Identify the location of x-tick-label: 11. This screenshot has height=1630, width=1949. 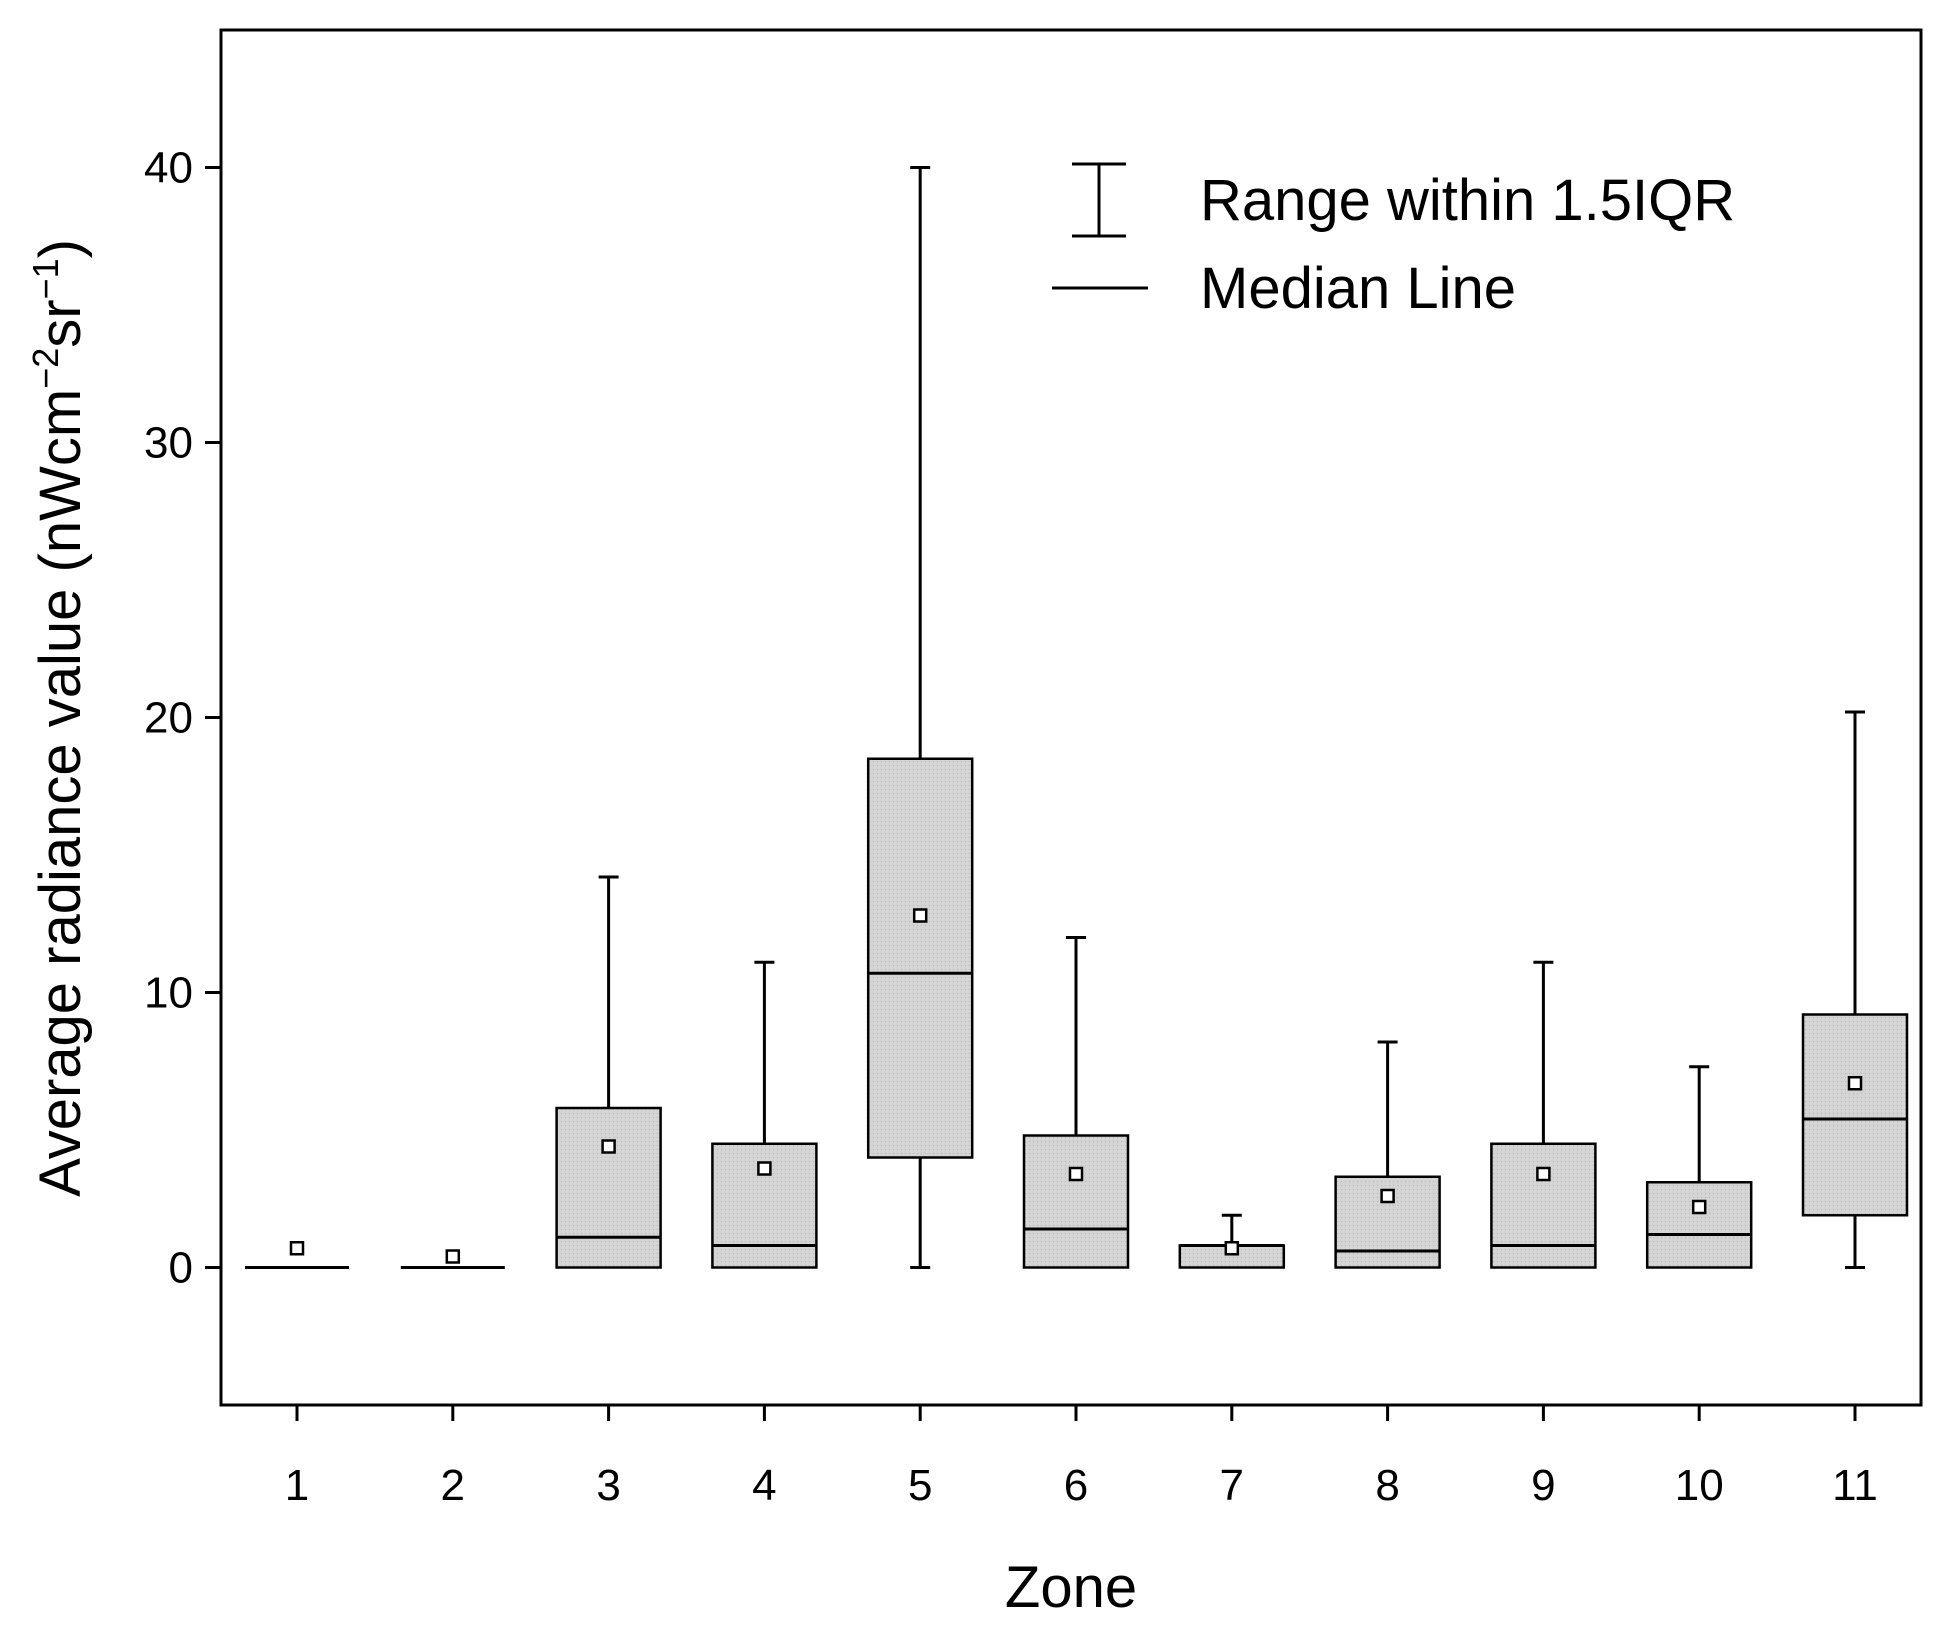
(1855, 1485).